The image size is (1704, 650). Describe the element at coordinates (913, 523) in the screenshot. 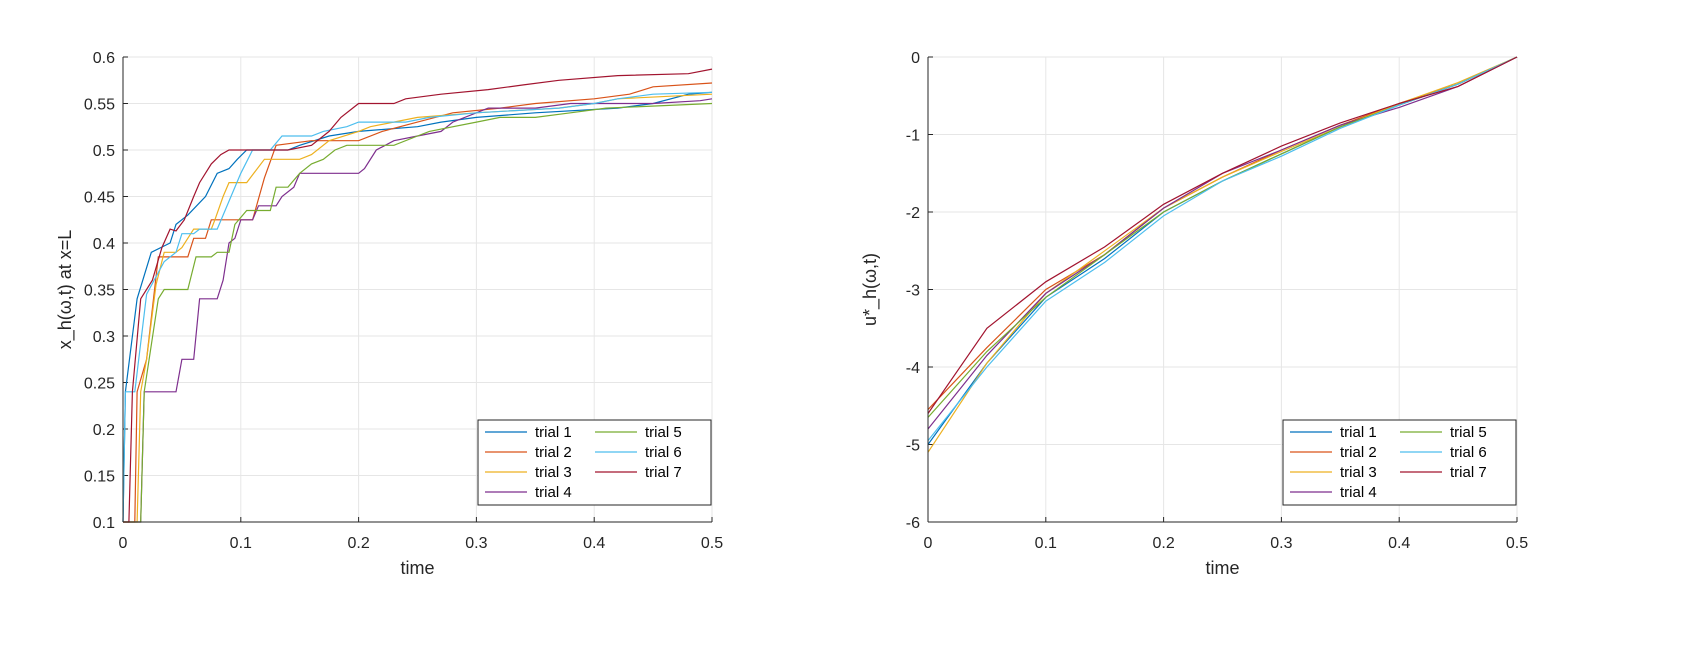

I see `y-tick-label: -6` at that location.